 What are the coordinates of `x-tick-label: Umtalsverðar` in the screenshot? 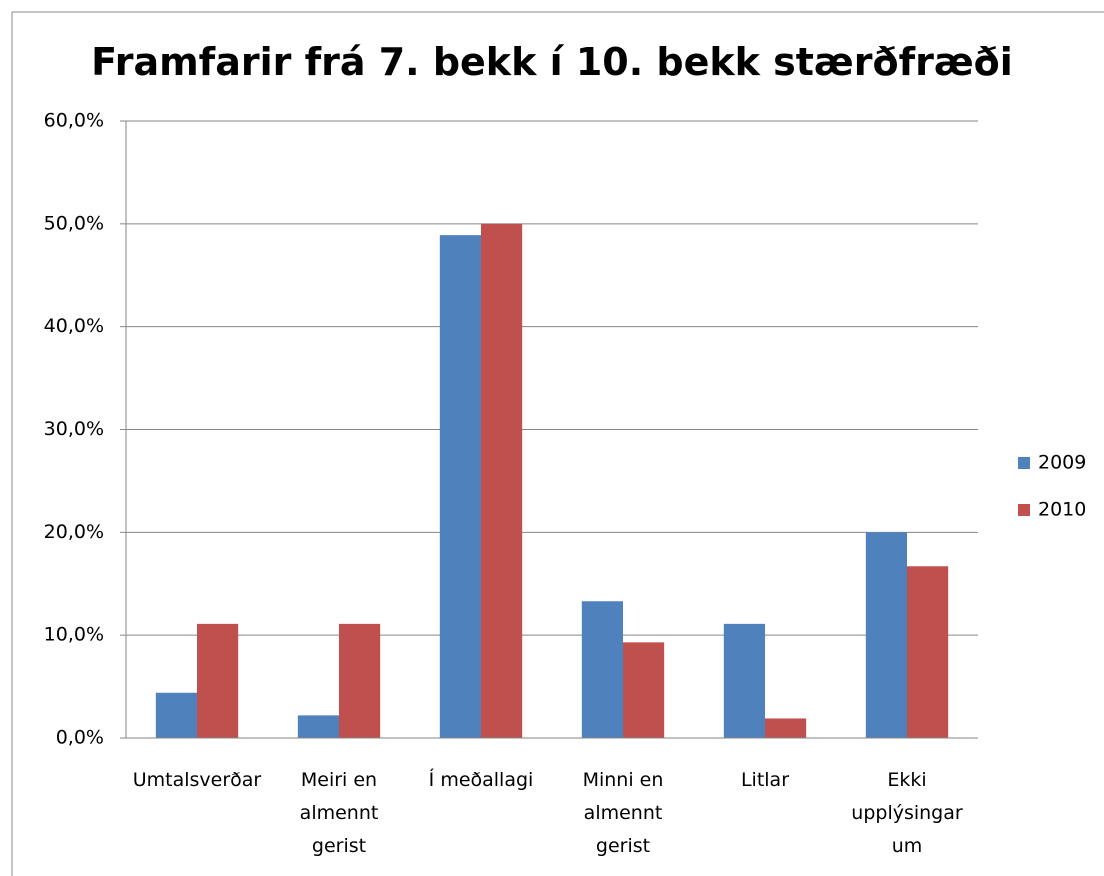 It's located at (197, 780).